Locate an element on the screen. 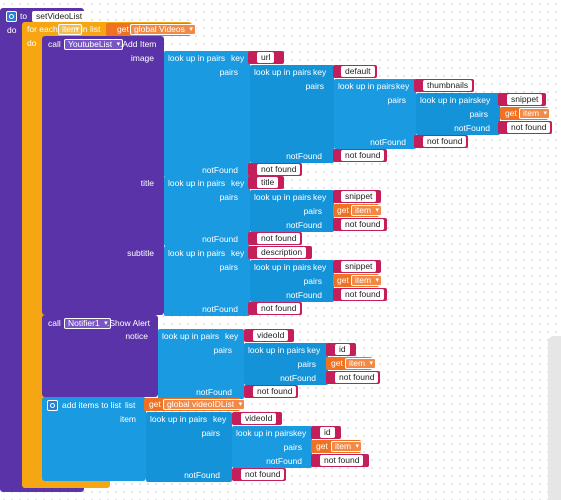 The image size is (561, 500). add-items-to-list-block is located at coordinates (94, 439).